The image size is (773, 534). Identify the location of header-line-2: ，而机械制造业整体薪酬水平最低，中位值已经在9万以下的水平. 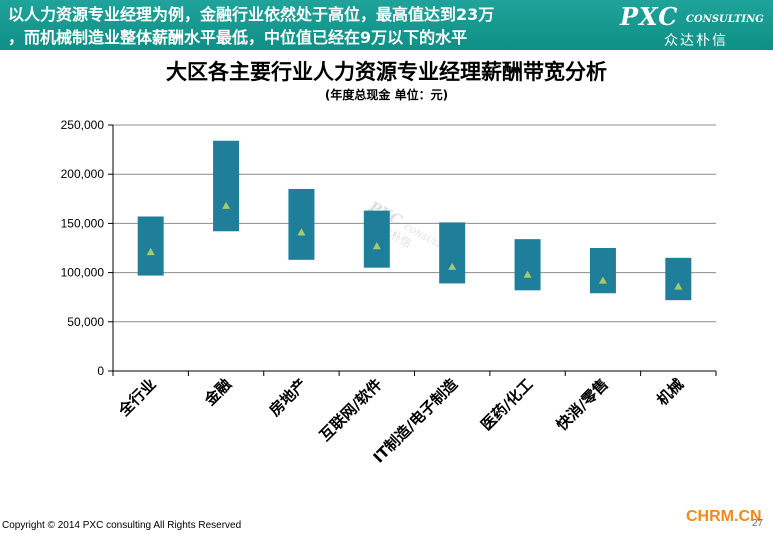
(238, 37).